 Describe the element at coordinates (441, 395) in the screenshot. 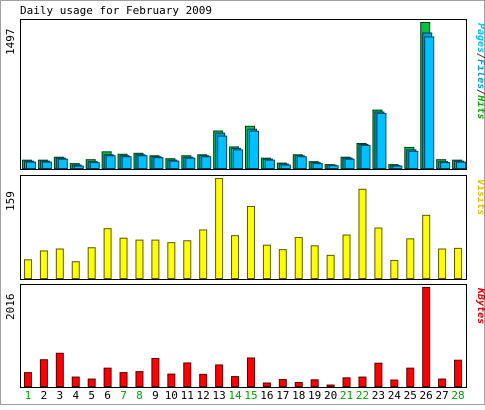

I see `x-tick-label: 27` at that location.